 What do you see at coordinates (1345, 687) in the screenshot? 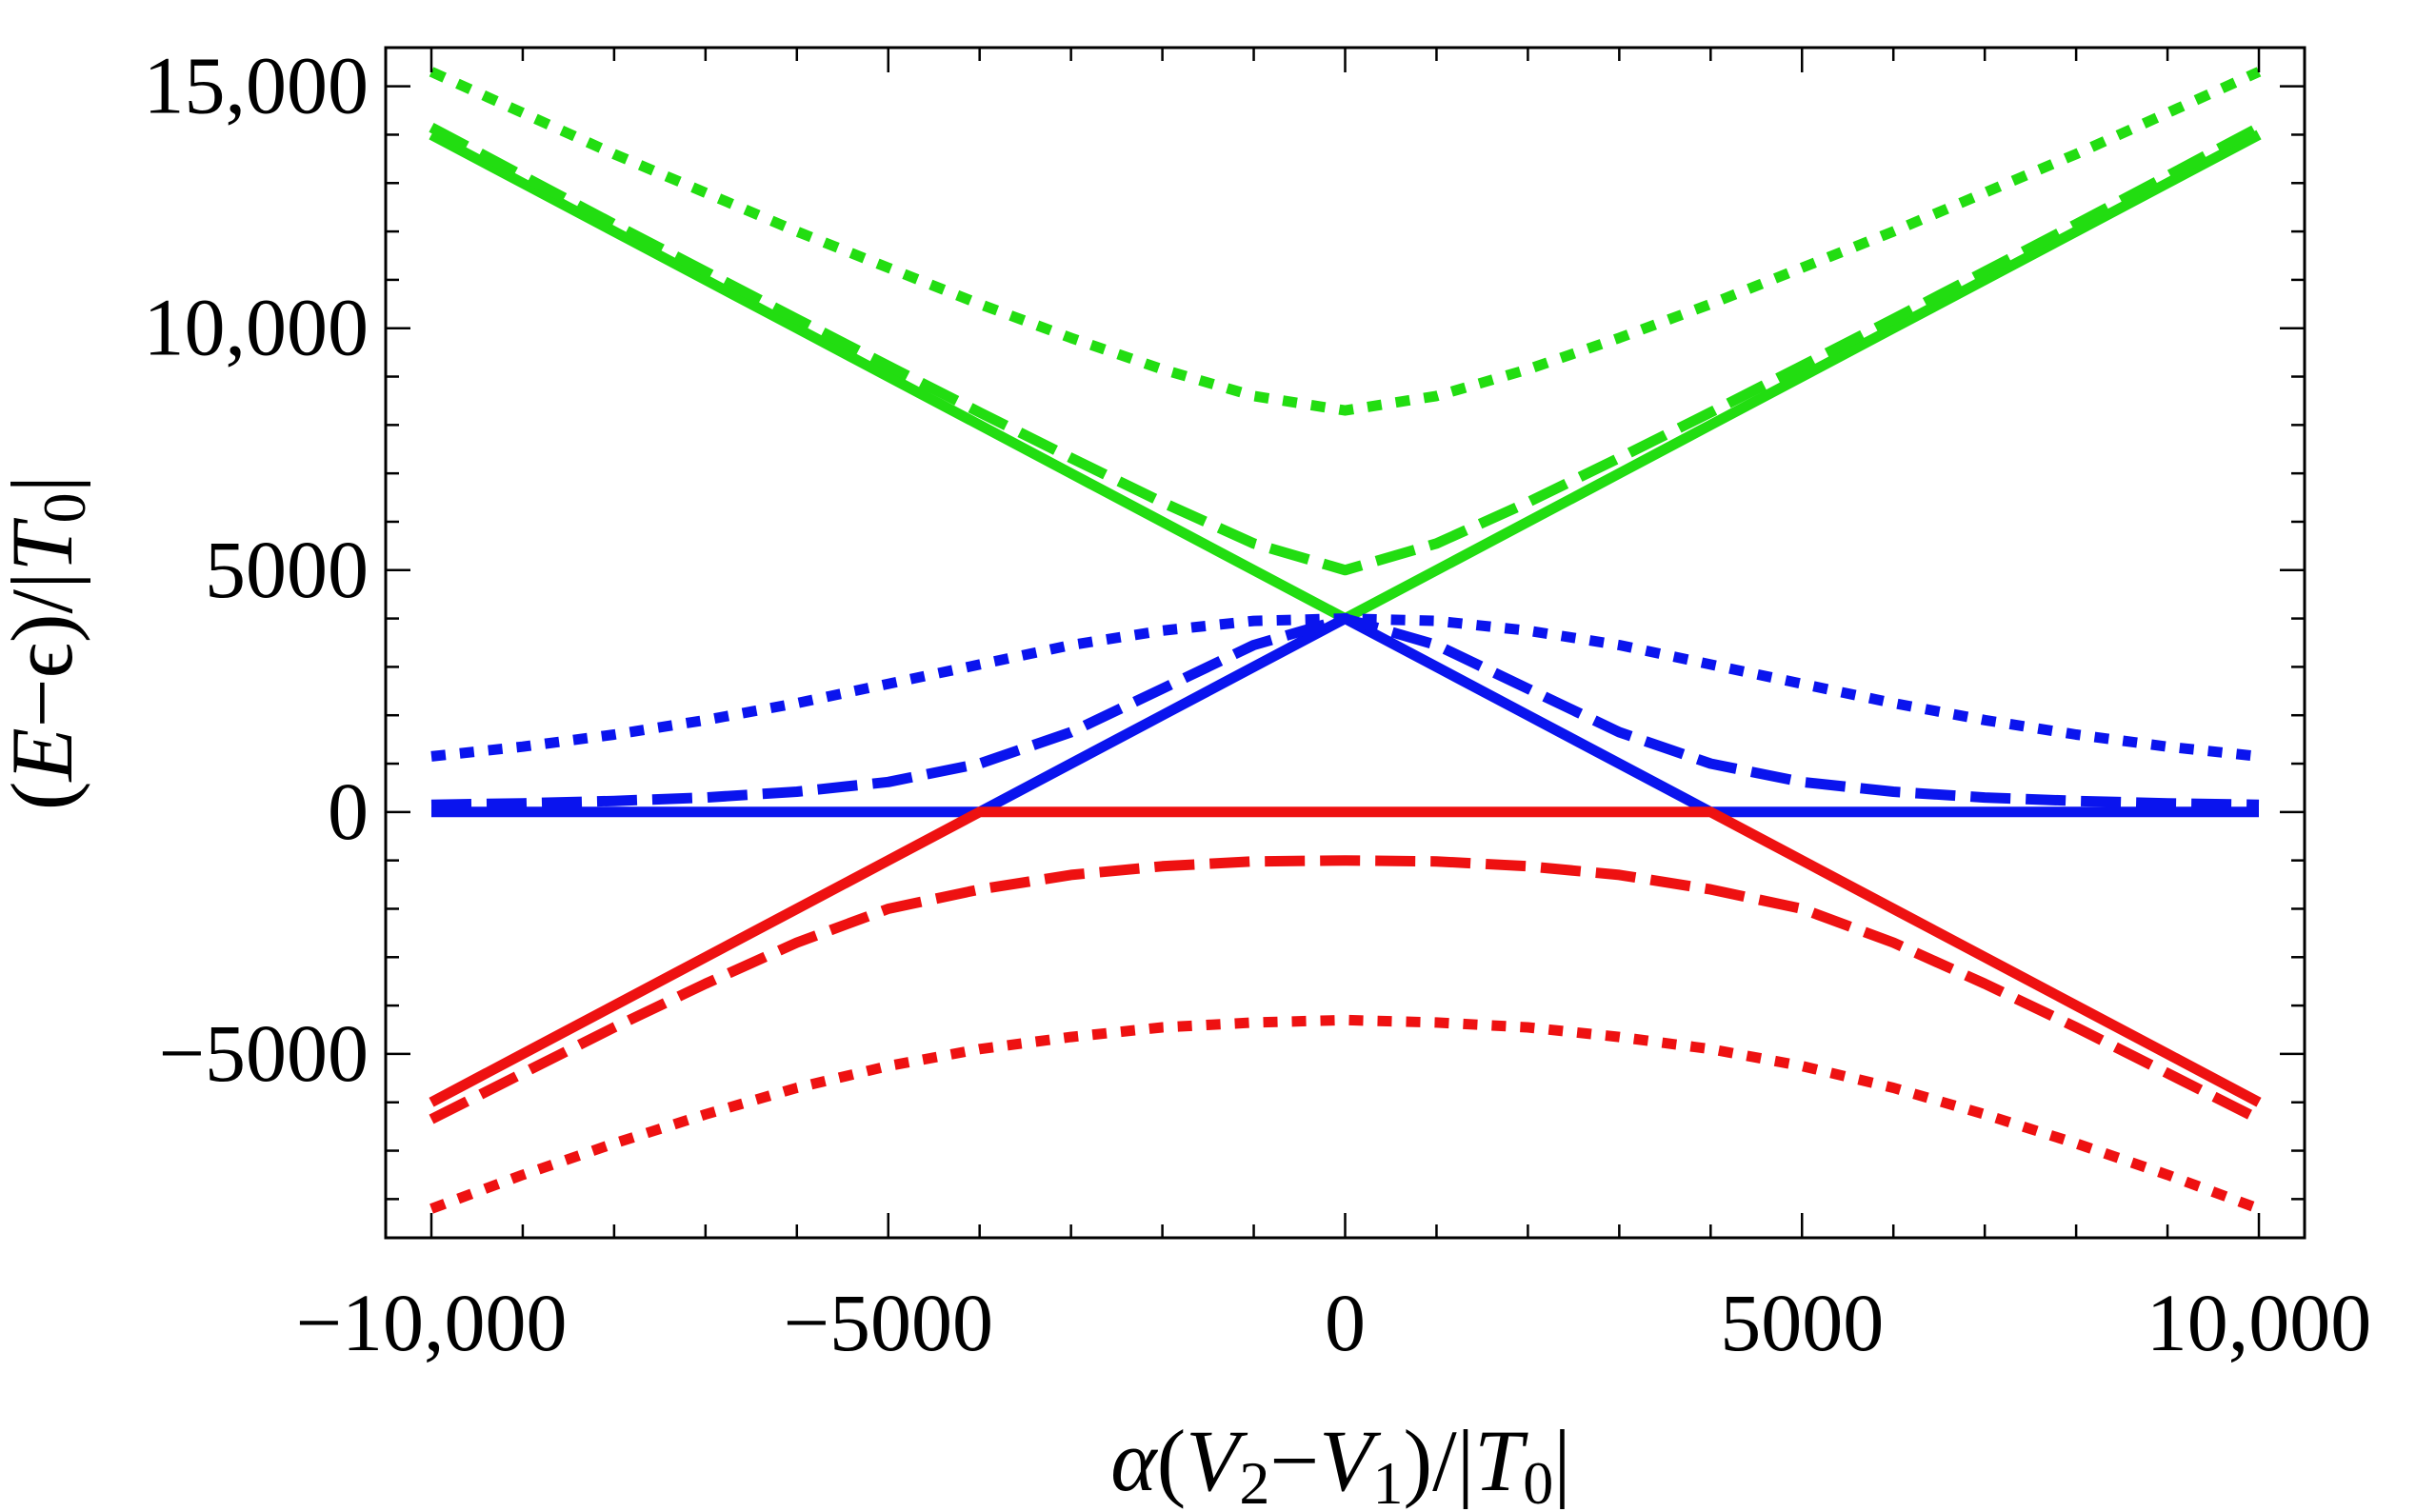
I see `series-line-blue-dotted` at bounding box center [1345, 687].